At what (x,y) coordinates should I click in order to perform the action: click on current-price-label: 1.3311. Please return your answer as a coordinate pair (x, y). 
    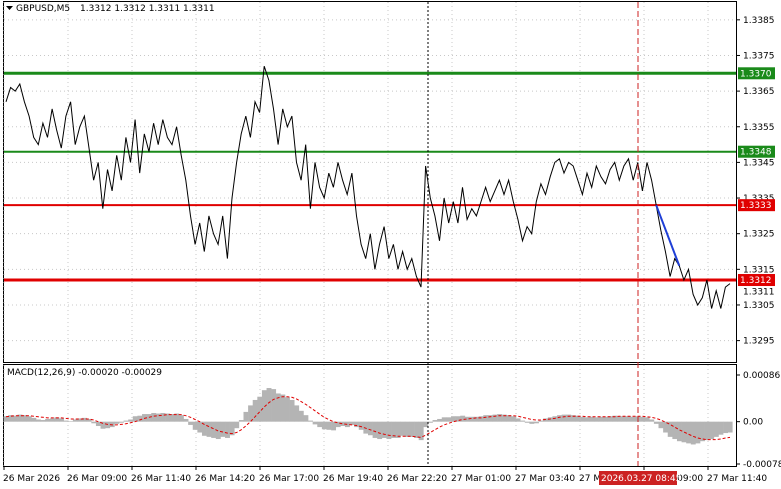
    Looking at the image, I should click on (759, 293).